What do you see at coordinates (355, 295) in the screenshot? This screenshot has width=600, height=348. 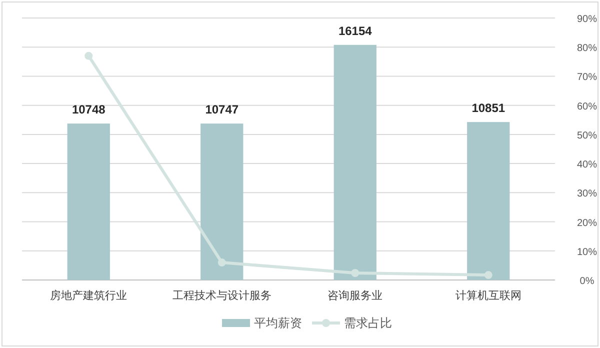 I see `x-tick-label: 咨询服务业` at bounding box center [355, 295].